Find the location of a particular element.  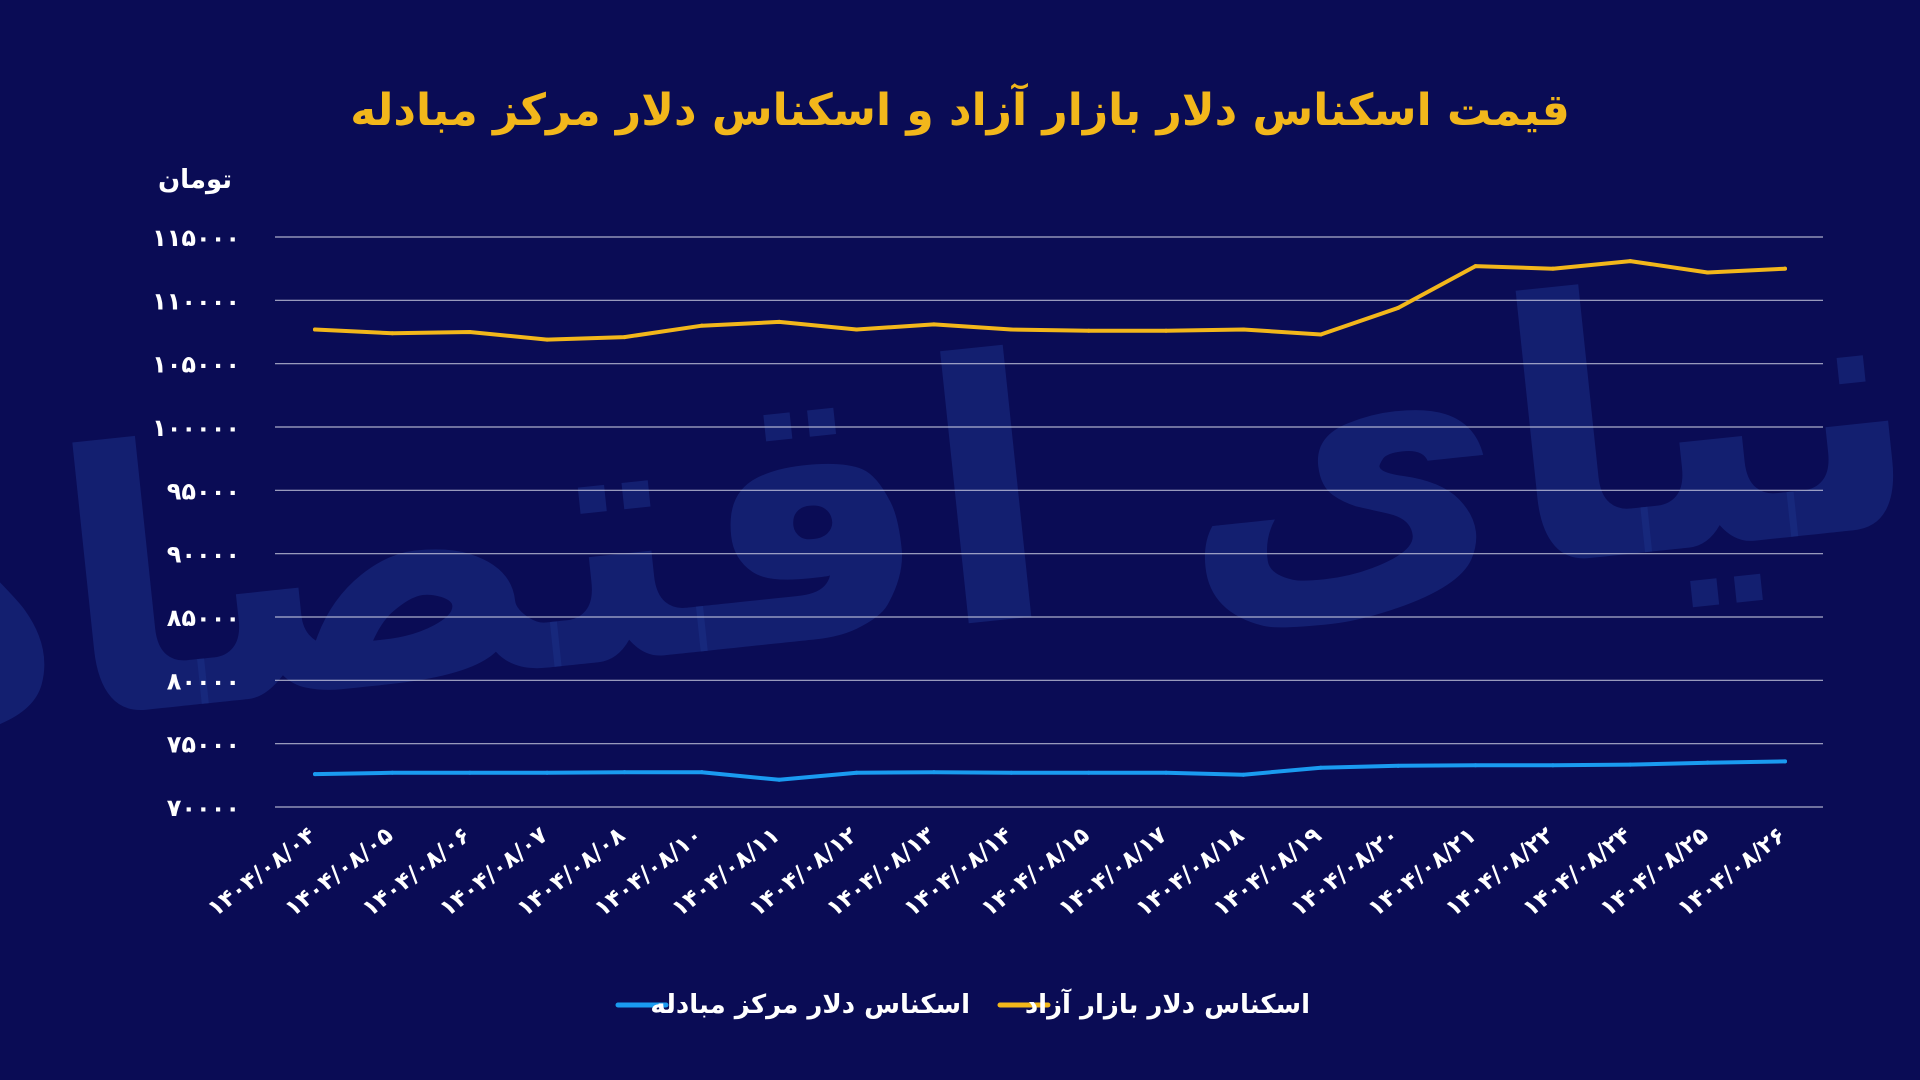

y-tick-label: ۱۱۰۰۰۰ is located at coordinates (196, 301).